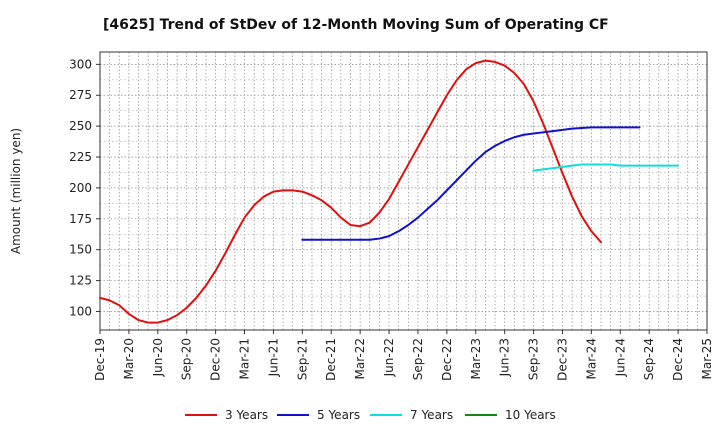  I want to click on y-tick-label: 175, so click(80, 219).